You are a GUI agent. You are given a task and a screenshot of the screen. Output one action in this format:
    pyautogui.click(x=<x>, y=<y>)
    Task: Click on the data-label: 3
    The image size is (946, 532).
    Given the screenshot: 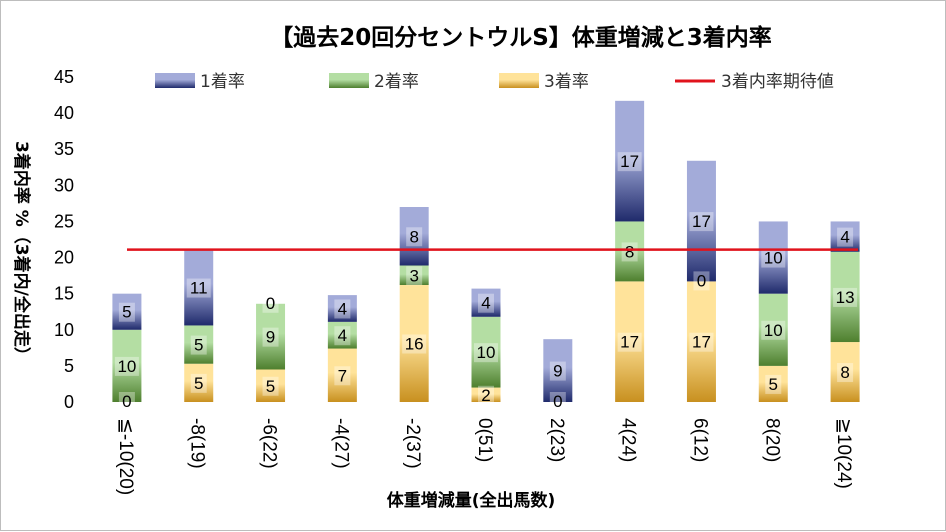 What is the action you would take?
    pyautogui.click(x=413, y=275)
    